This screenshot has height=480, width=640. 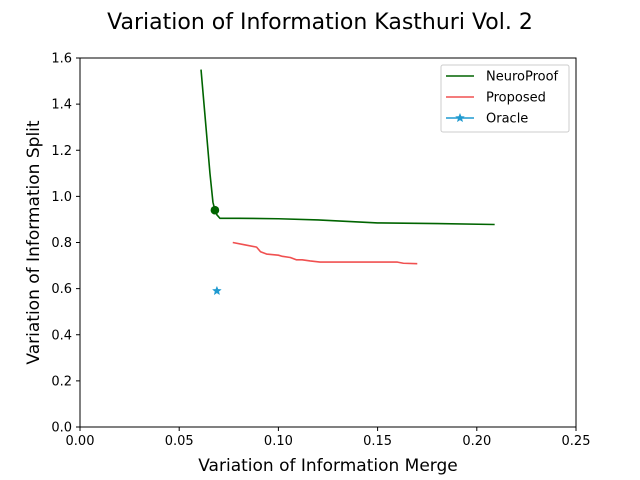 I want to click on y-tick-label: 1.4, so click(x=61, y=105).